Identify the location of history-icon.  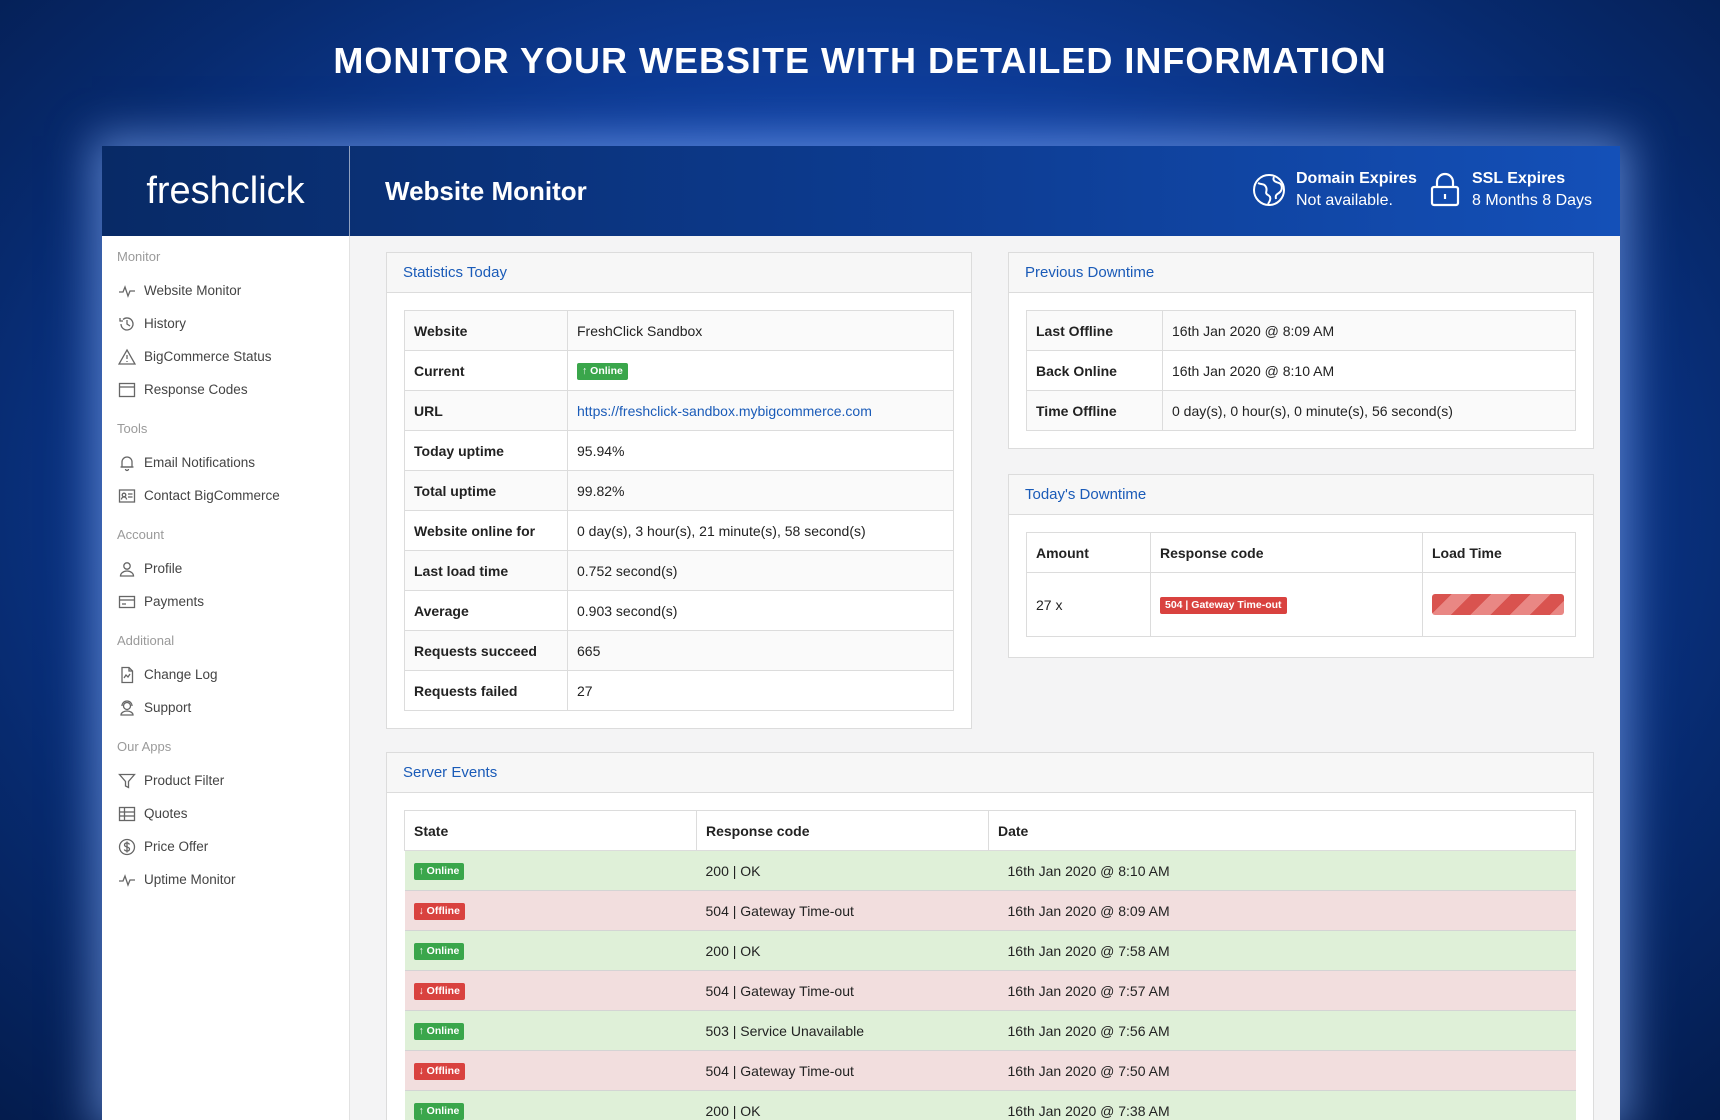
(127, 324).